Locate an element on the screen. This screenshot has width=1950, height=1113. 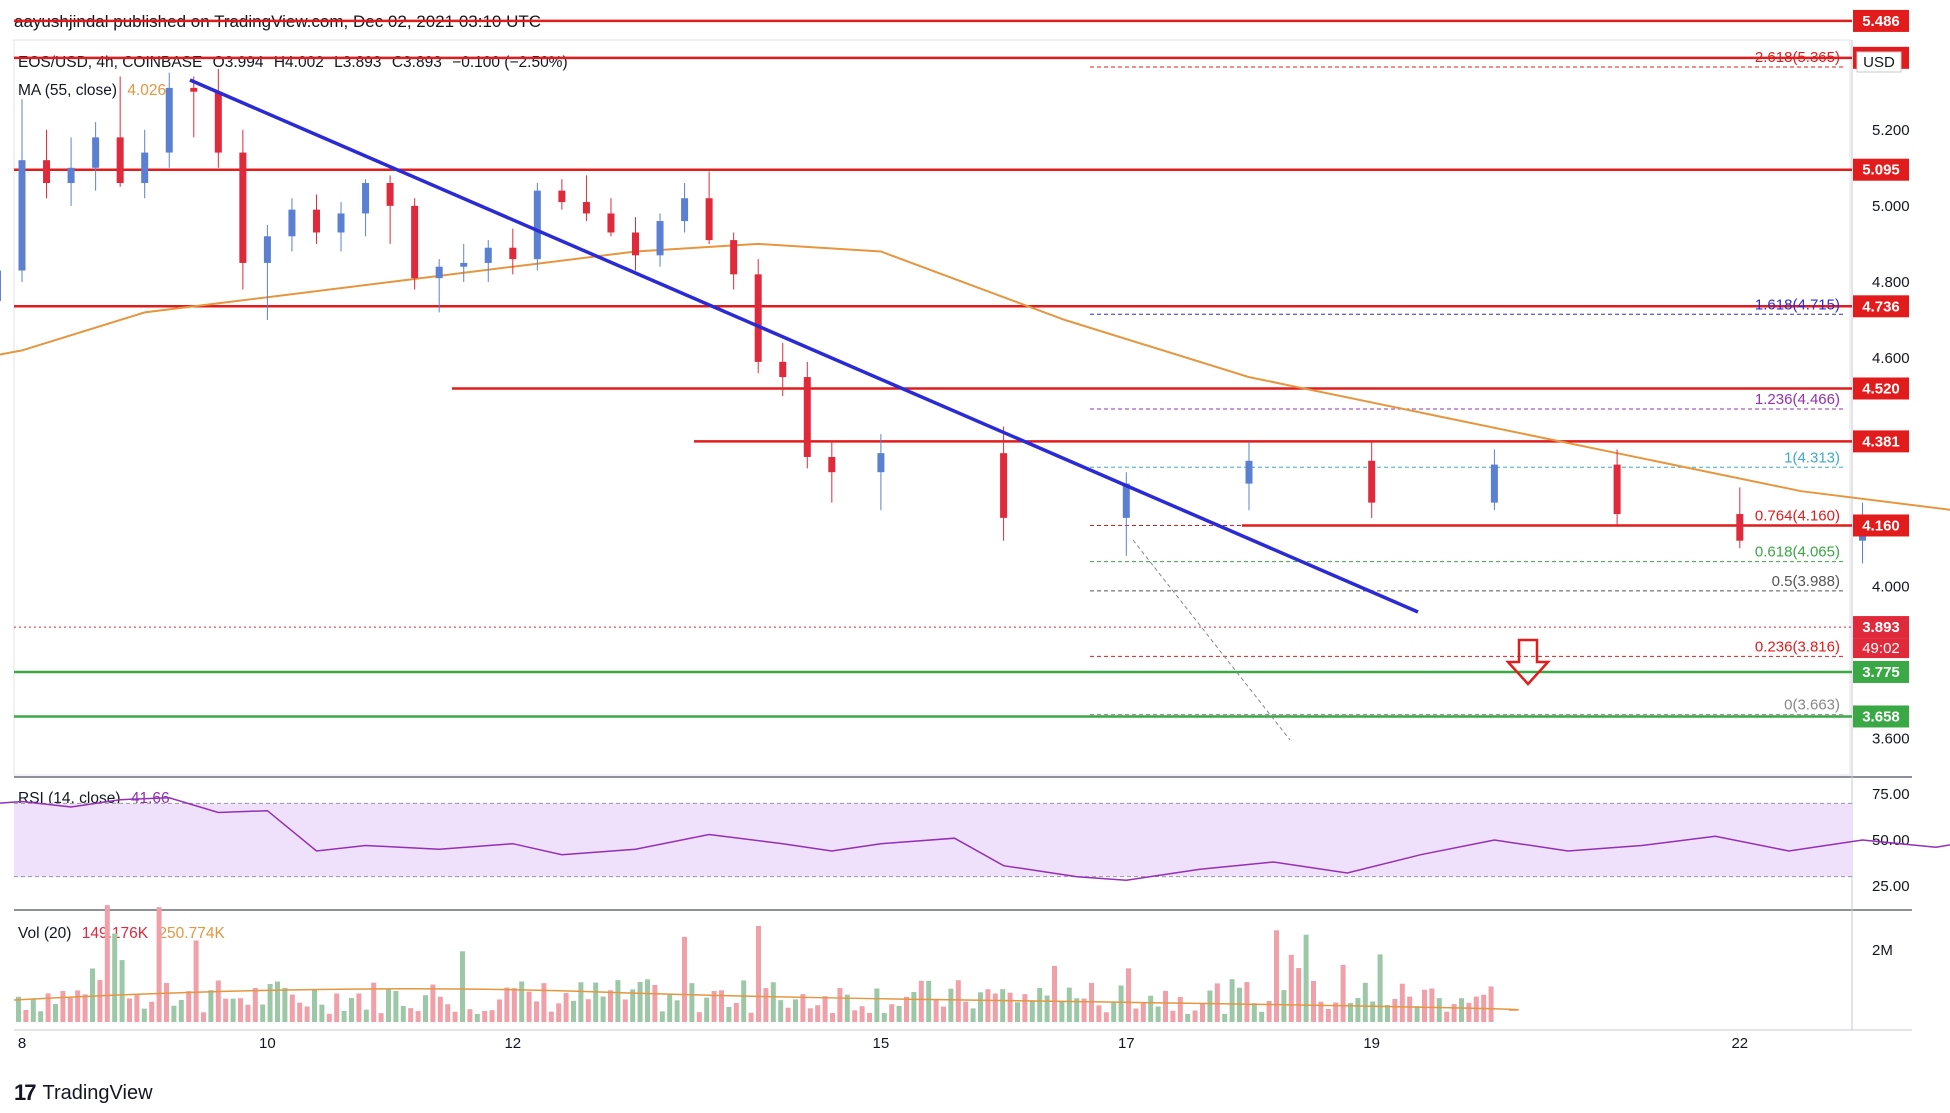
fib-level-label: 1(4.313) is located at coordinates (1812, 457).